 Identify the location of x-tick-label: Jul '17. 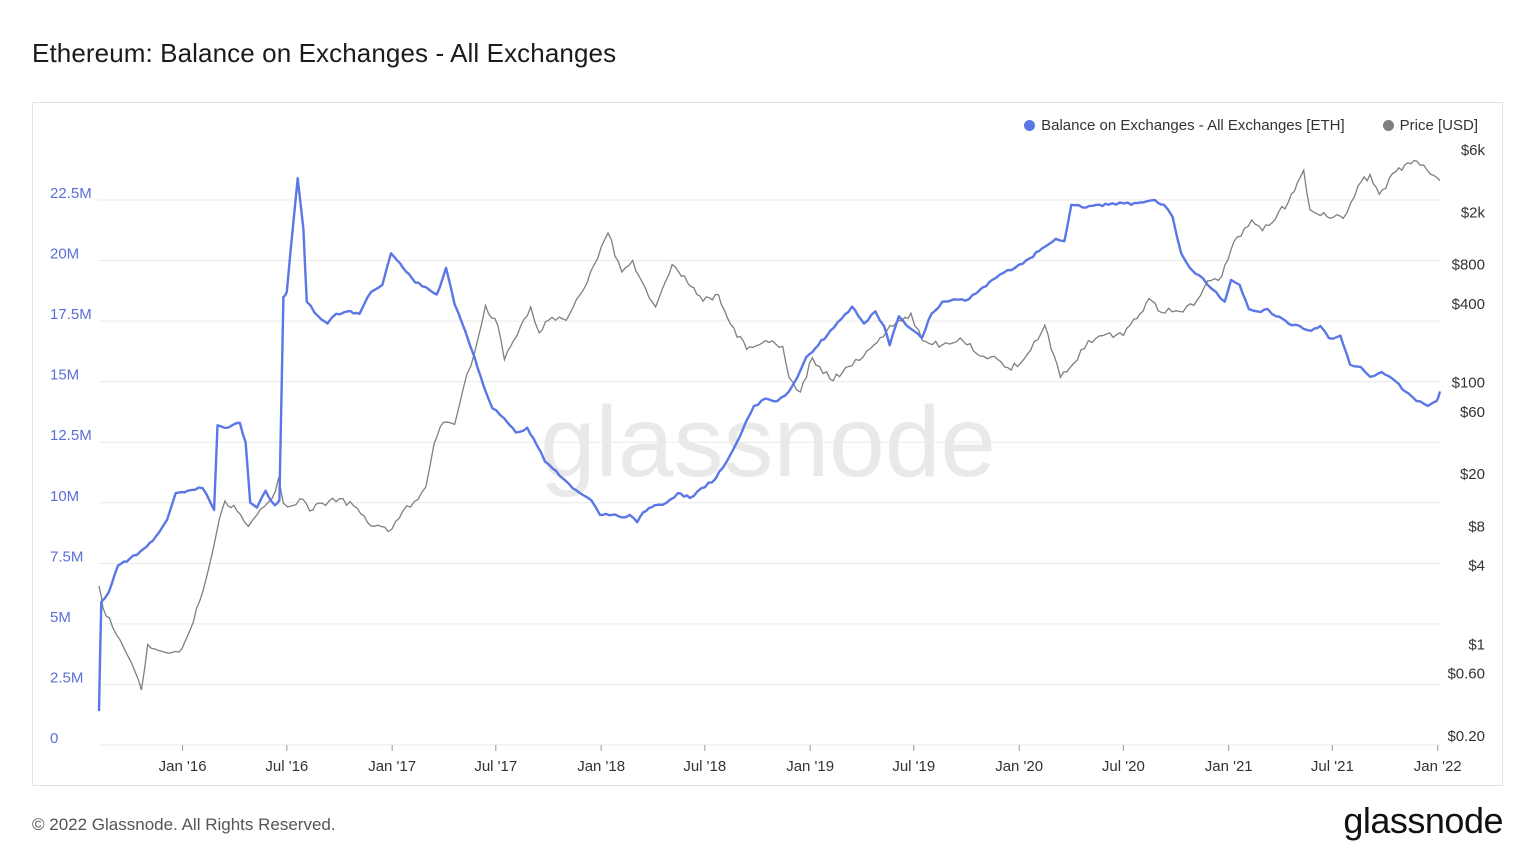
(495, 766).